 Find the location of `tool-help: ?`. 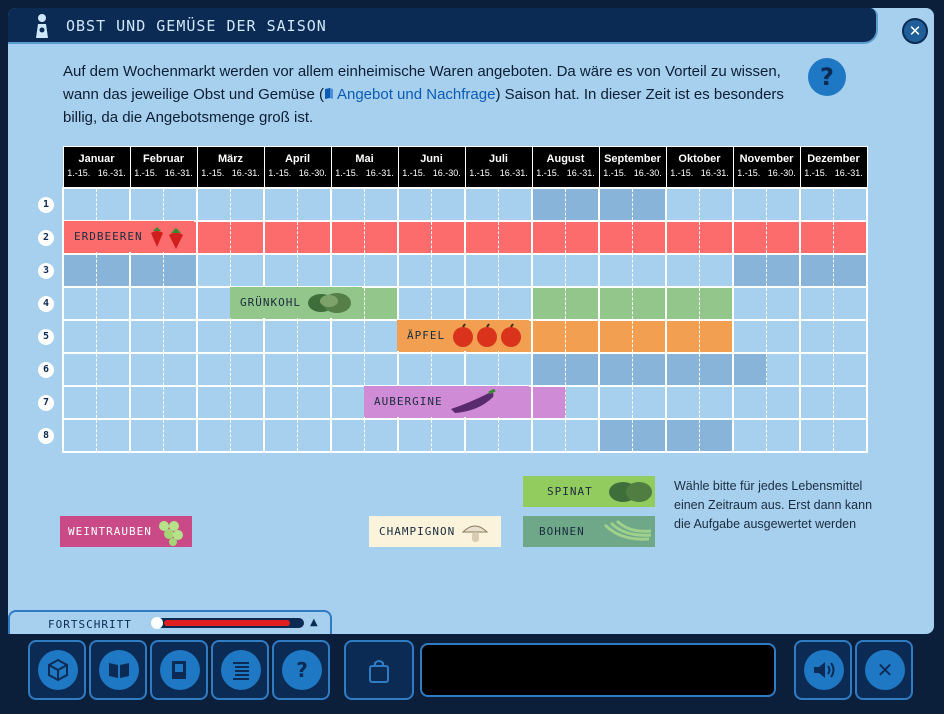

tool-help: ? is located at coordinates (301, 670).